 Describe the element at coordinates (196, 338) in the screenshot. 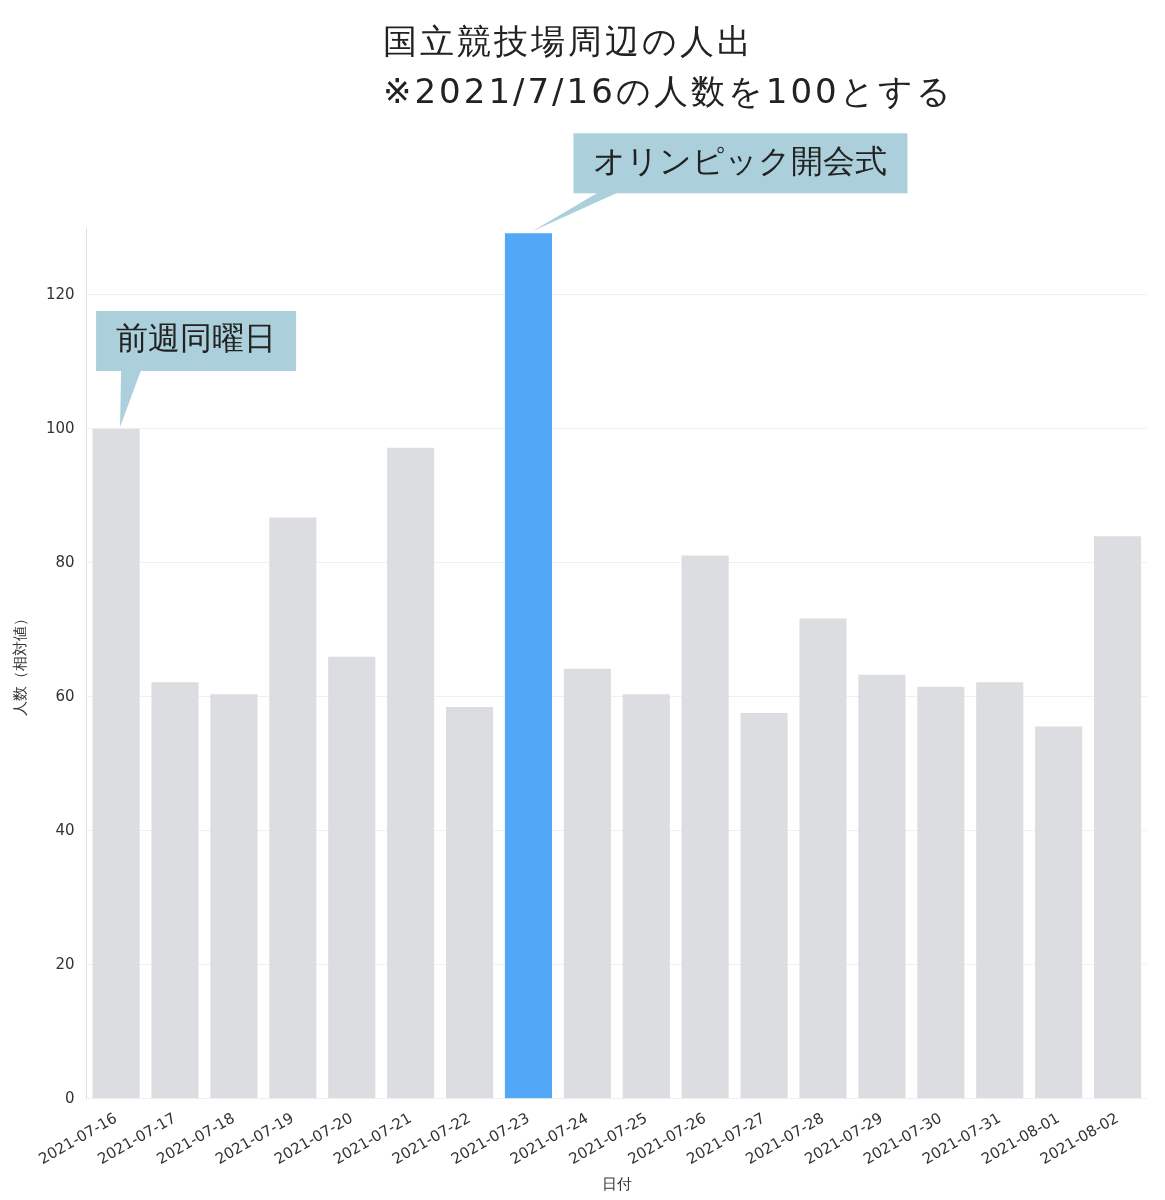

I see `annotation: 前週同曜日` at that location.